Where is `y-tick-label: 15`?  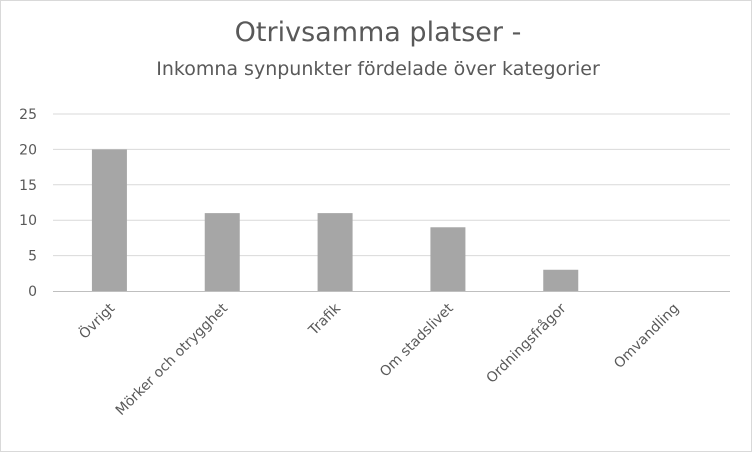
y-tick-label: 15 is located at coordinates (28, 186).